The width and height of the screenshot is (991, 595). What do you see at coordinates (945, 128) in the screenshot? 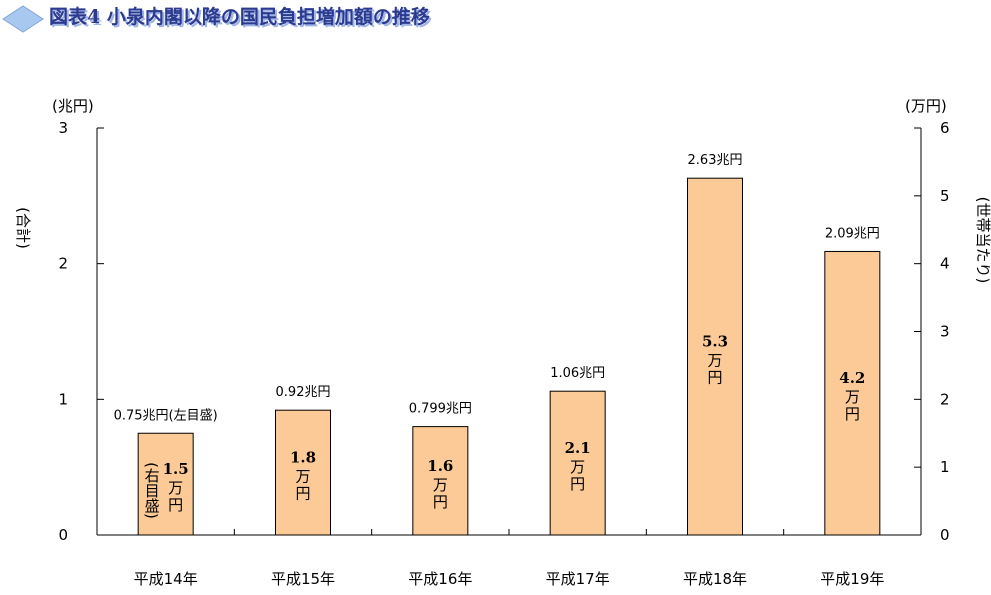
I see `right-tick-label: 6` at bounding box center [945, 128].